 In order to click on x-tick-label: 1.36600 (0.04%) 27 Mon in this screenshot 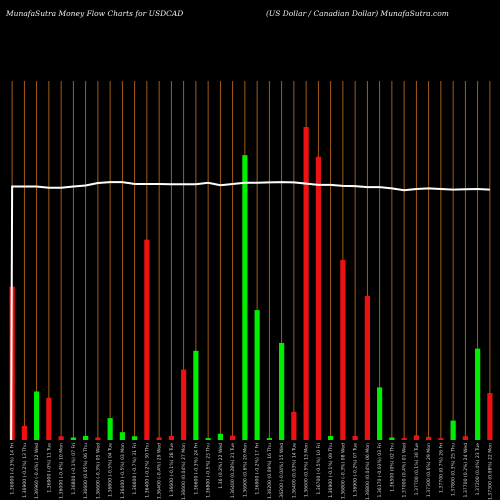, I will do `click(184, 471)`.